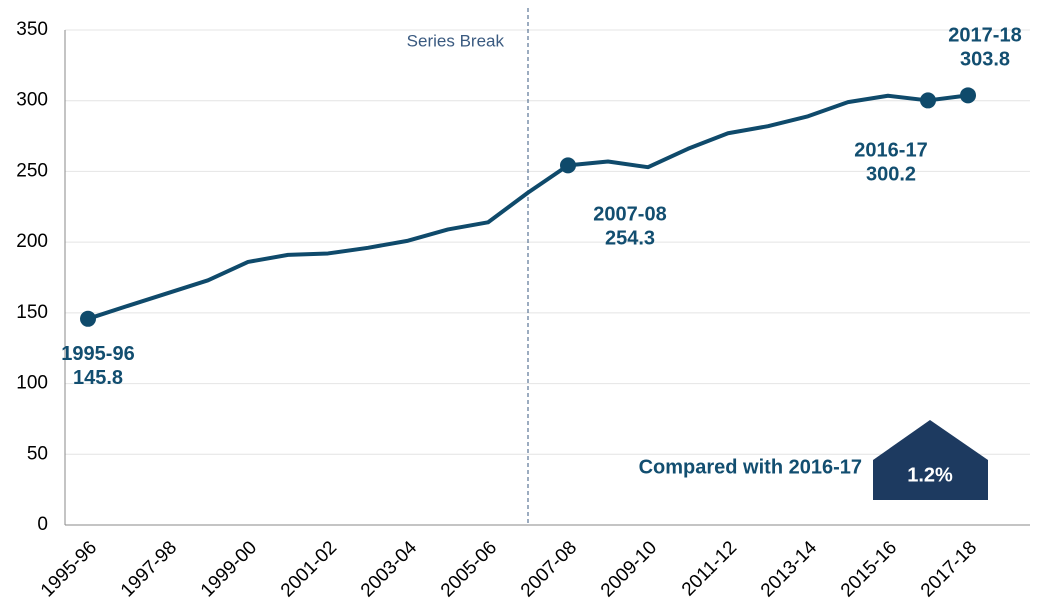 The image size is (1043, 614). What do you see at coordinates (869, 569) in the screenshot?
I see `x-tick-label: 2015-16` at bounding box center [869, 569].